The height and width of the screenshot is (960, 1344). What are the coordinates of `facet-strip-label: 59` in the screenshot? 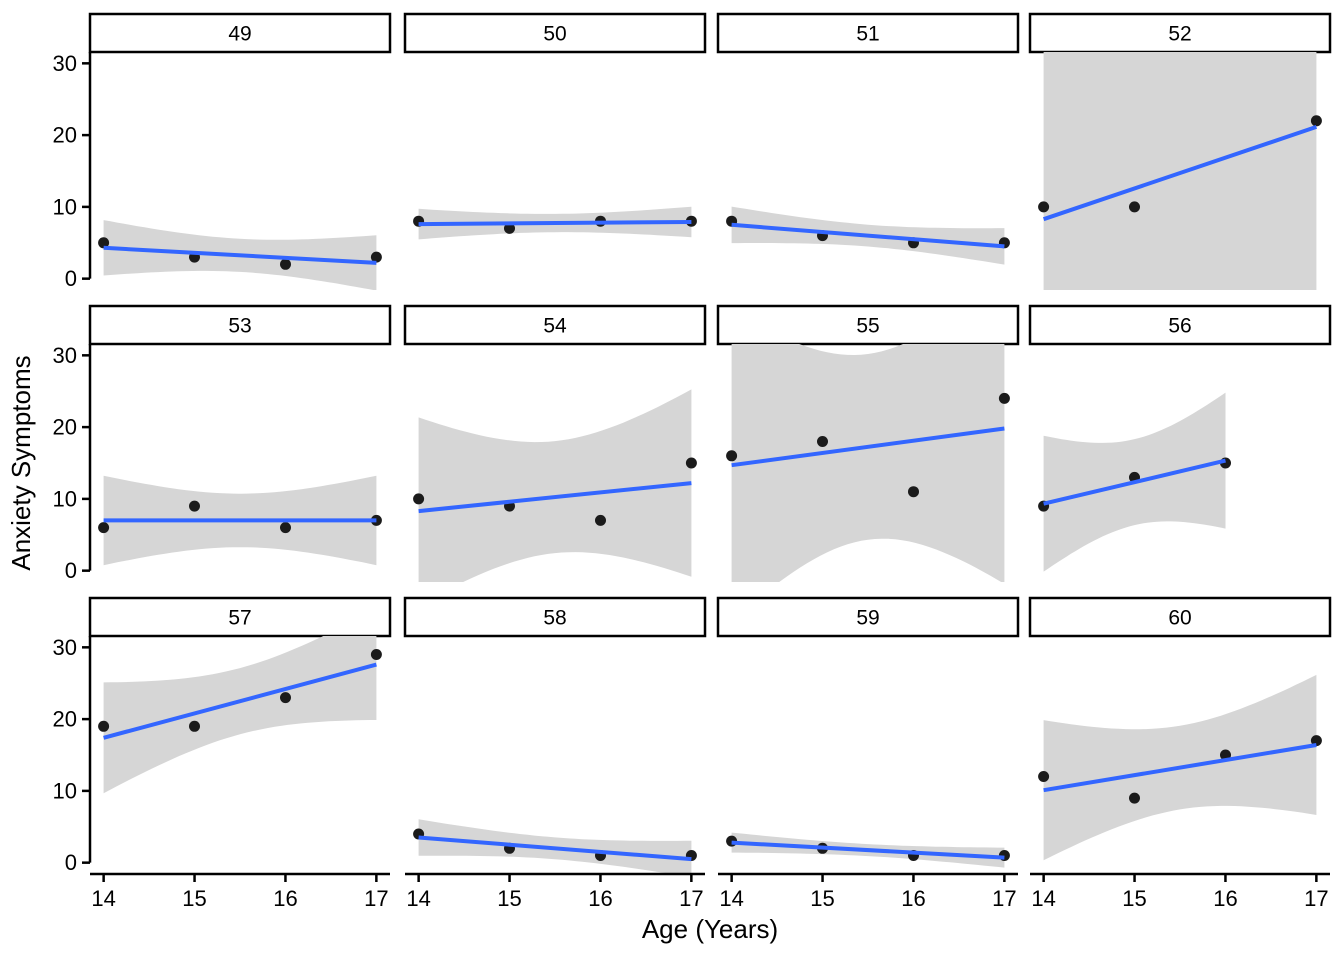 It's located at (867, 618).